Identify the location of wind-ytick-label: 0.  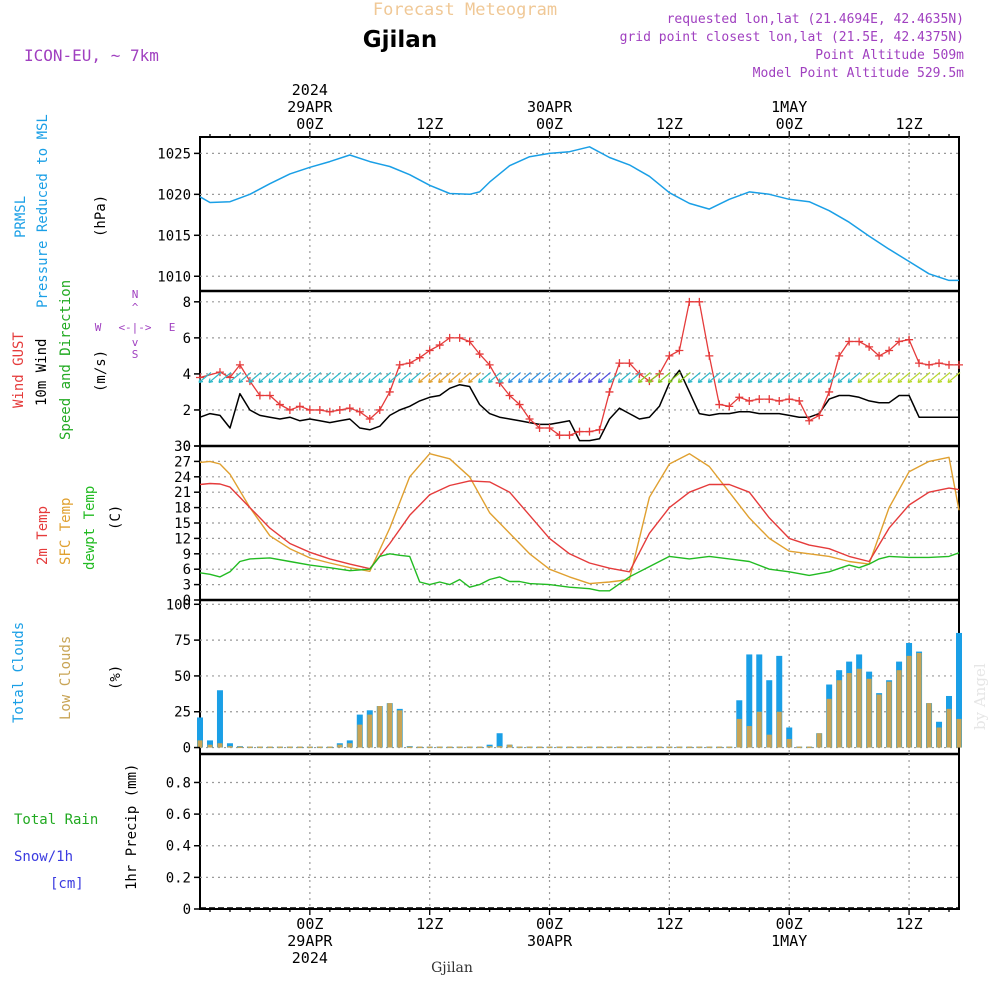
(187, 447).